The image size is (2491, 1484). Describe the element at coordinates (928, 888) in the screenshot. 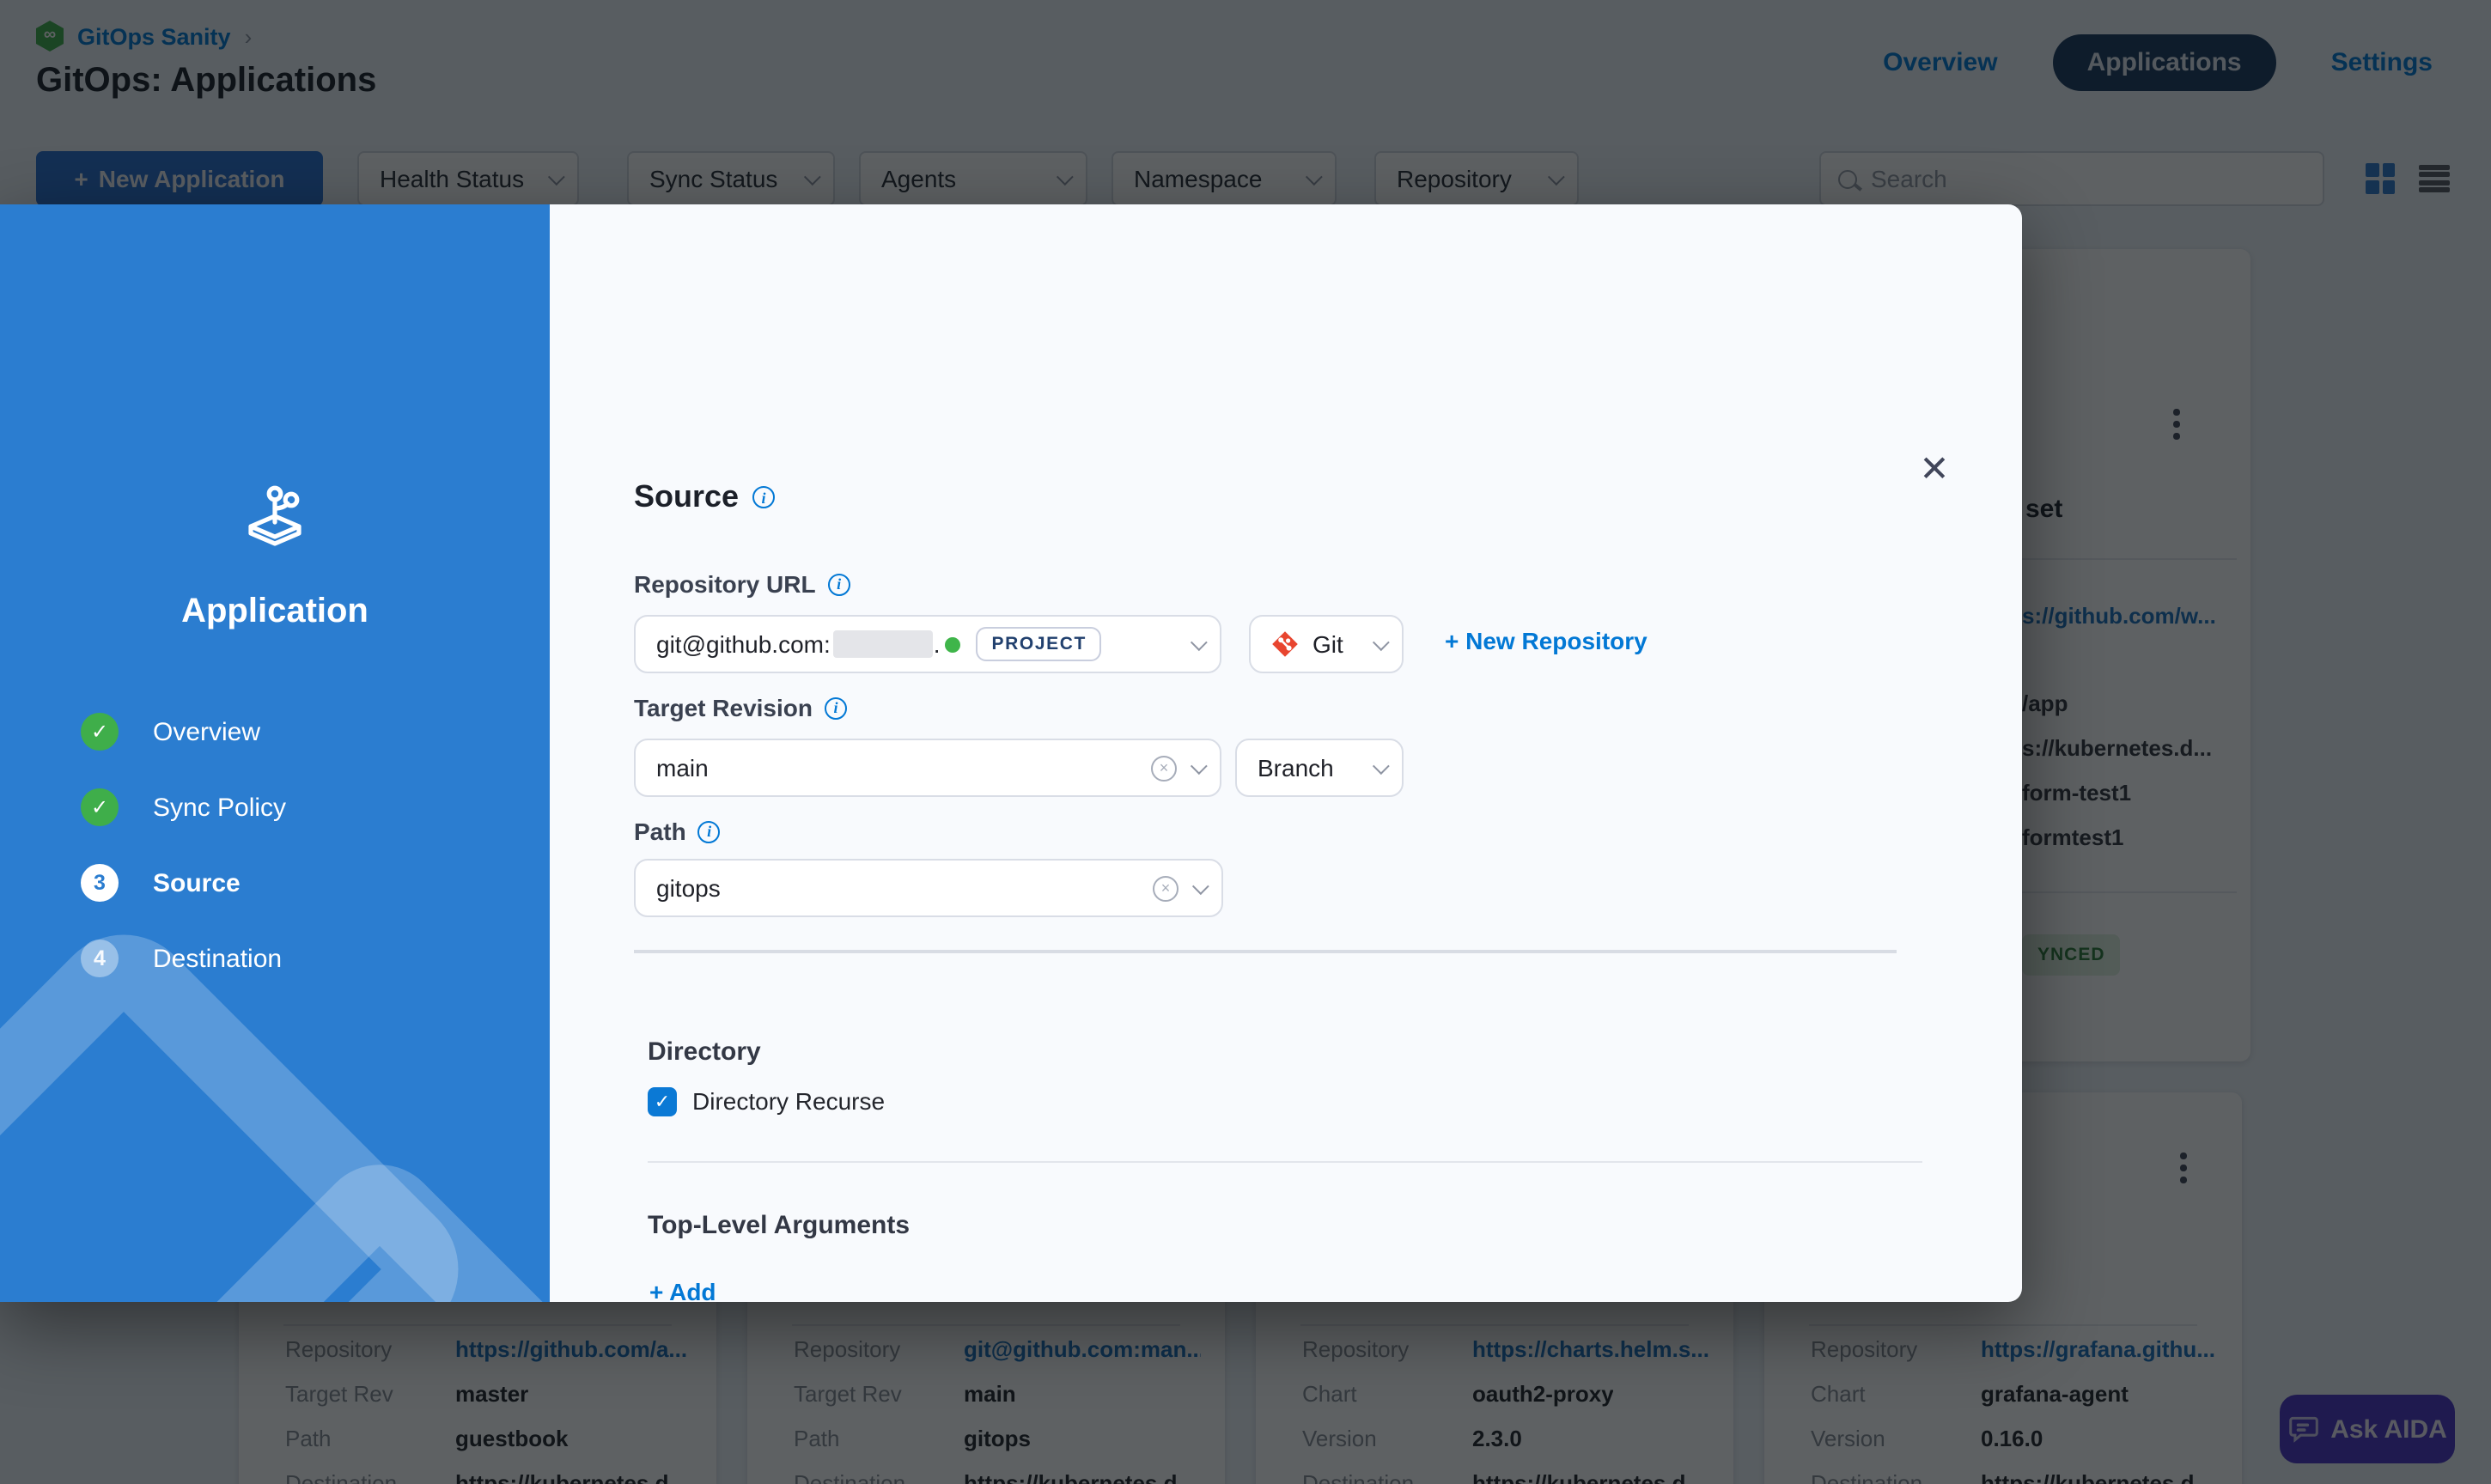

I see `path-input: gitops ×` at that location.